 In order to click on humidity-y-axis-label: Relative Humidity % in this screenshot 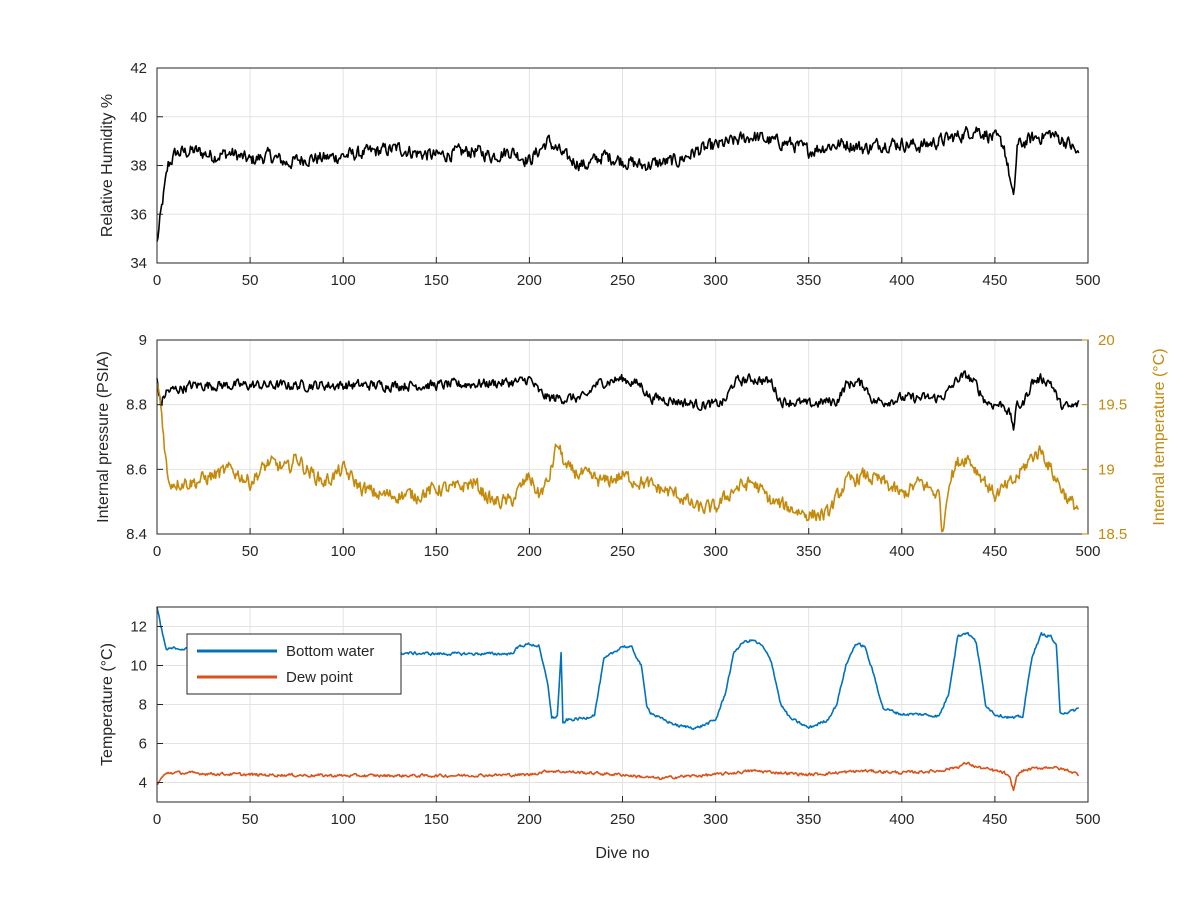, I will do `click(107, 165)`.